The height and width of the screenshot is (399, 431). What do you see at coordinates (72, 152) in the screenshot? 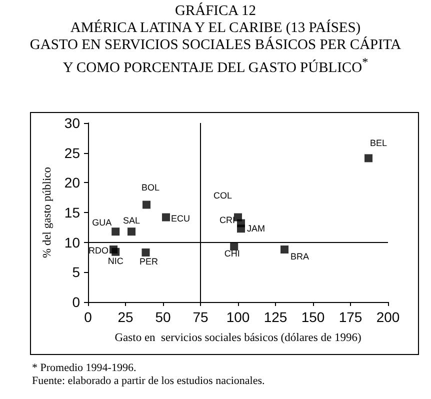
I see `y-tick-label: 25` at bounding box center [72, 152].